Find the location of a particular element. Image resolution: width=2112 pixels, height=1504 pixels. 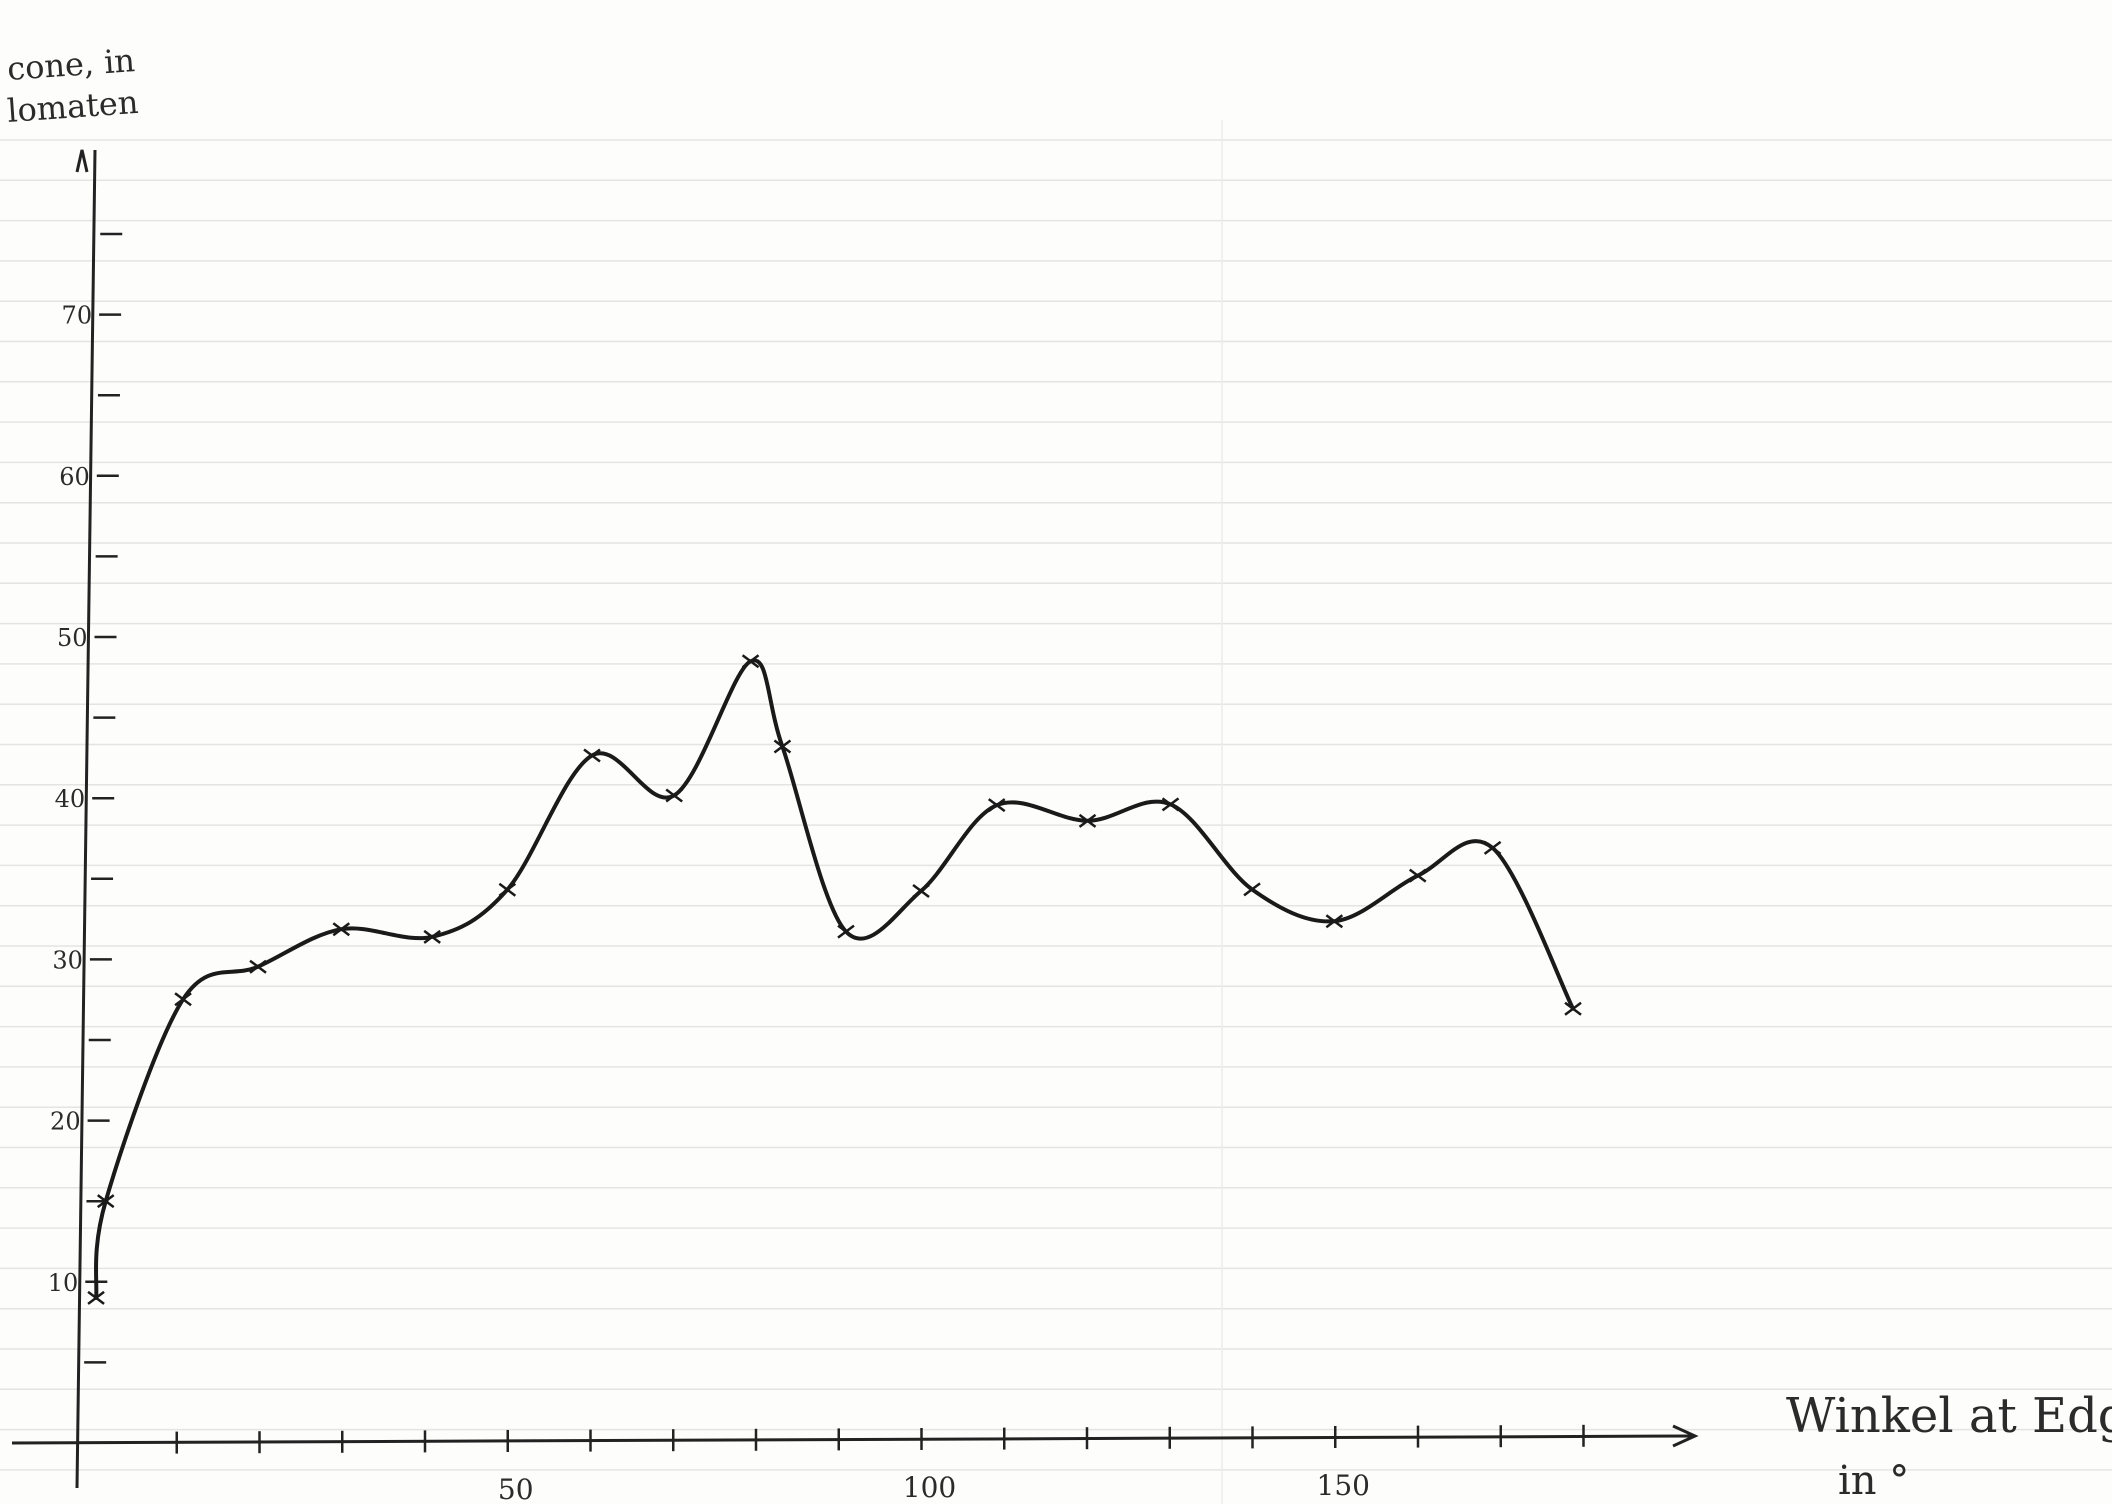

y-axis-title: cone, in lomaten is located at coordinates (73, 85).